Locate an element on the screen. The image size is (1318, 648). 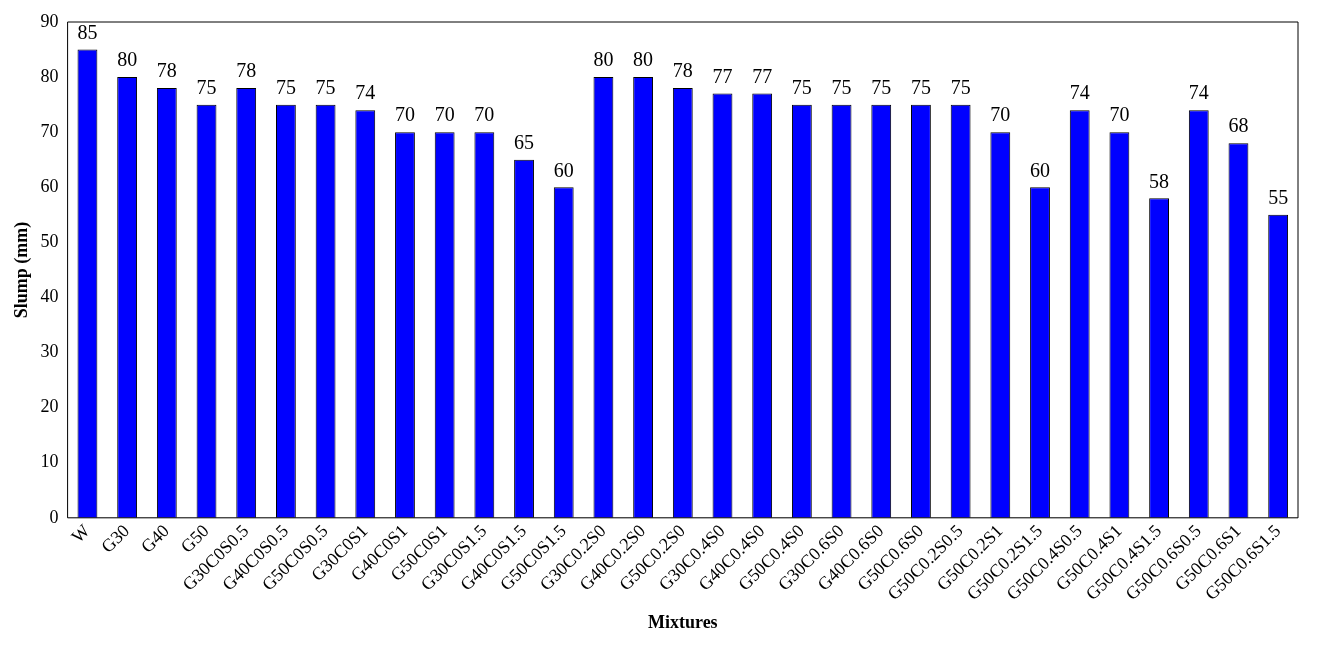
x-tick-label: W is located at coordinates (80, 533).